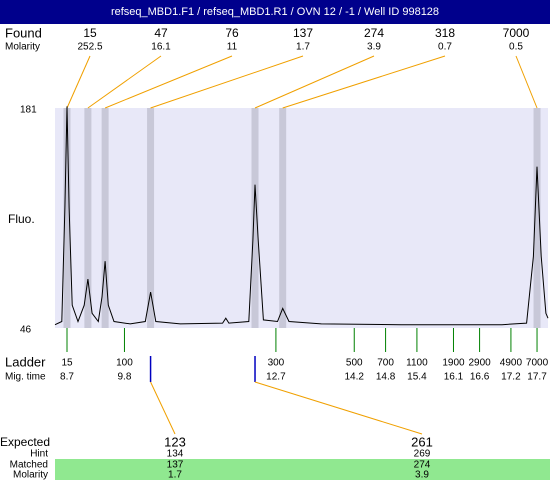 This screenshot has width=550, height=485. I want to click on mig-time-label: Mig. time, so click(25, 377).